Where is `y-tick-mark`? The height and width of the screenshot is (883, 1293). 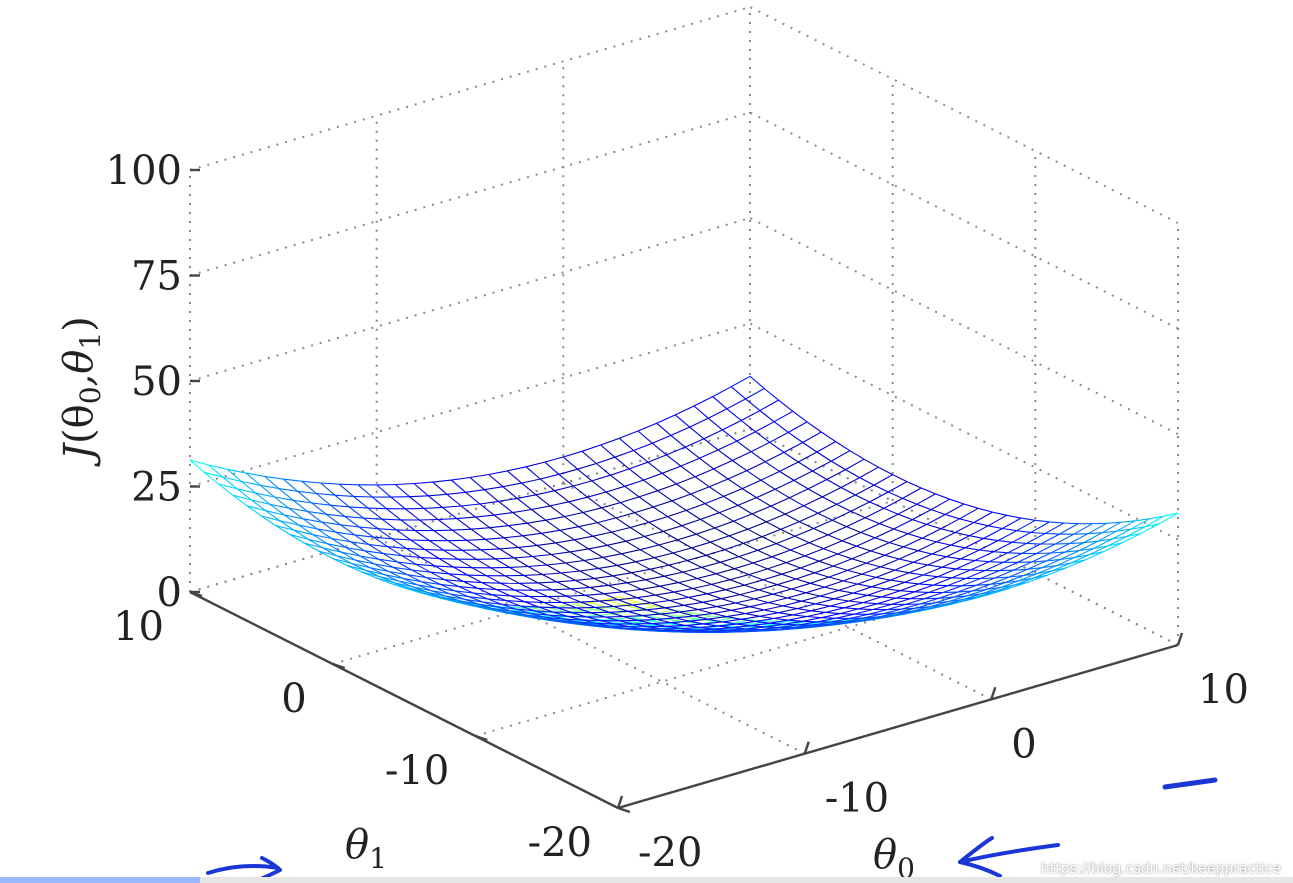 y-tick-mark is located at coordinates (339, 666).